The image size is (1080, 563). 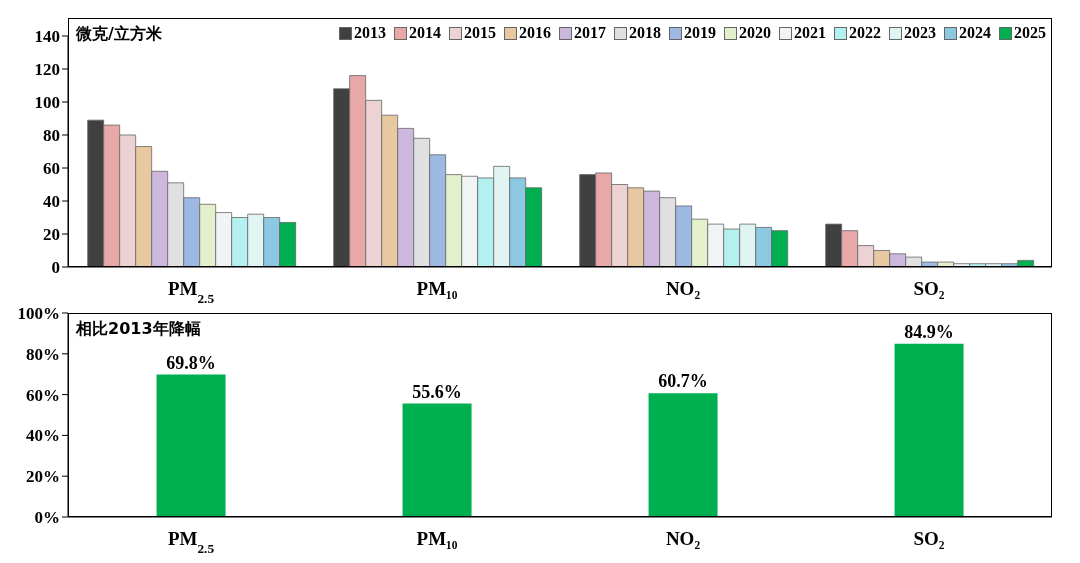 What do you see at coordinates (51, 169) in the screenshot?
I see `y-tick-label: 60` at bounding box center [51, 169].